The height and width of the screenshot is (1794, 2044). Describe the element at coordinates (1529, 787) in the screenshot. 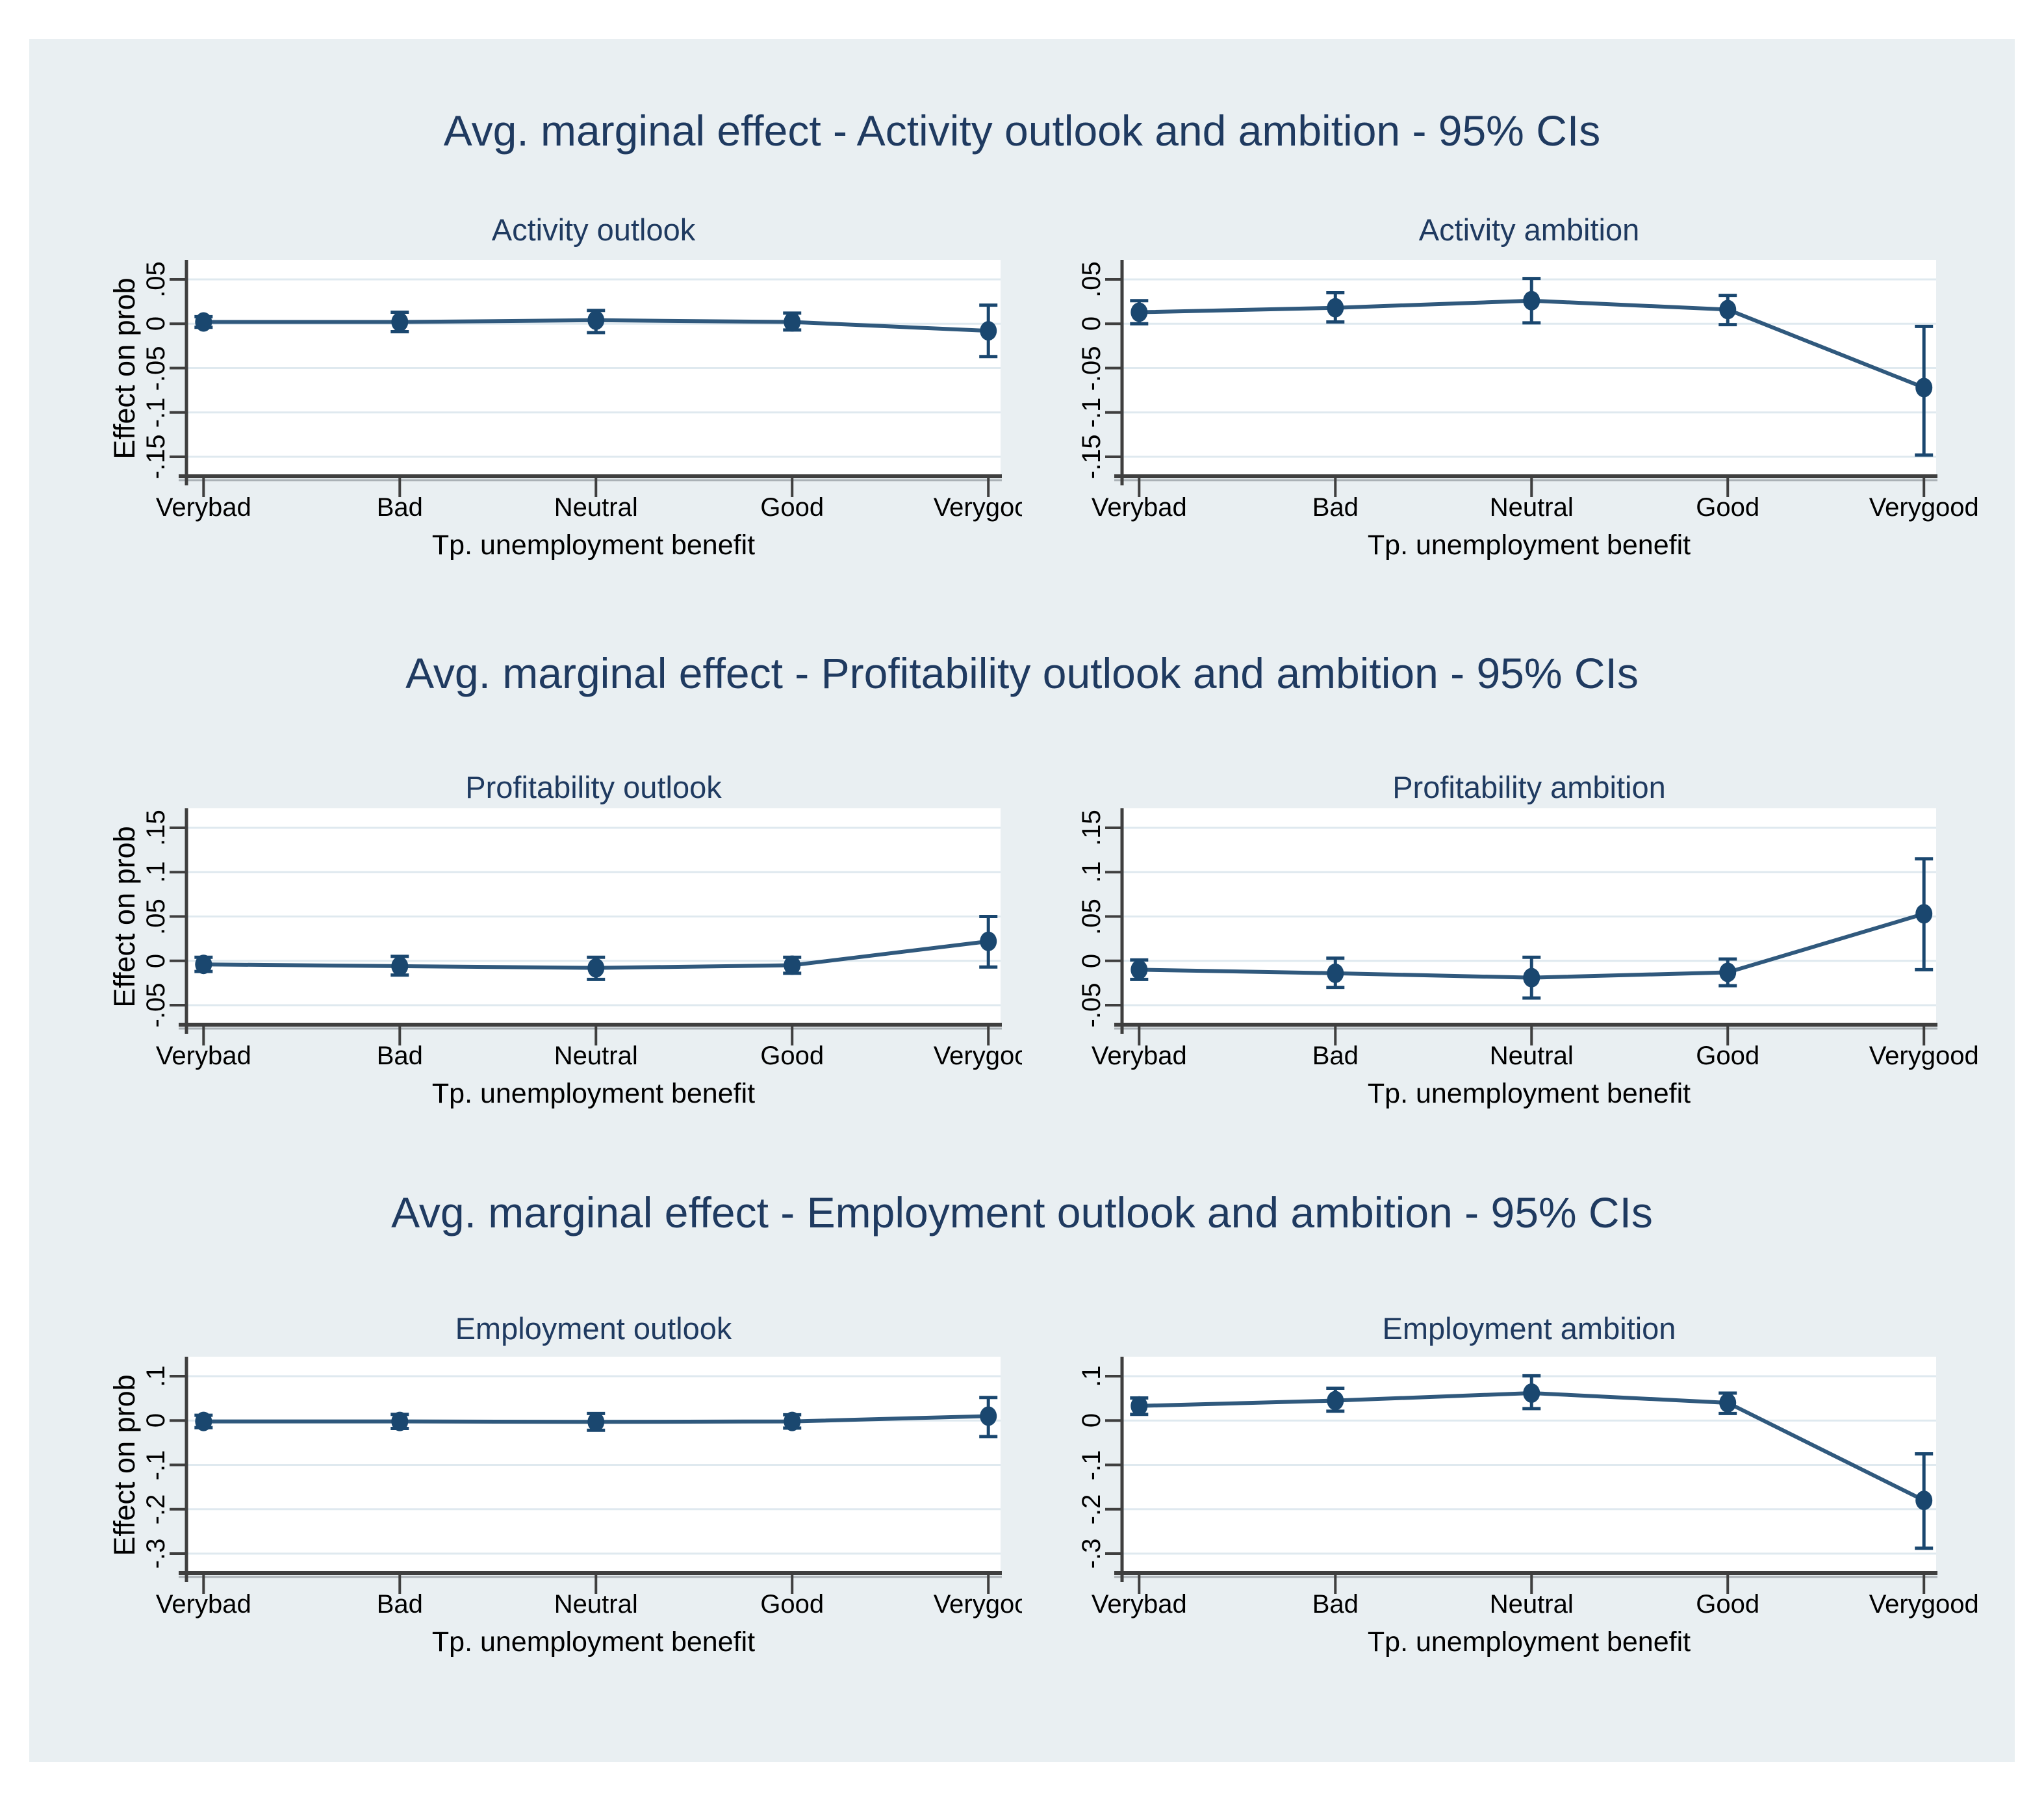

I see `panel-title: Profitability ambition` at that location.